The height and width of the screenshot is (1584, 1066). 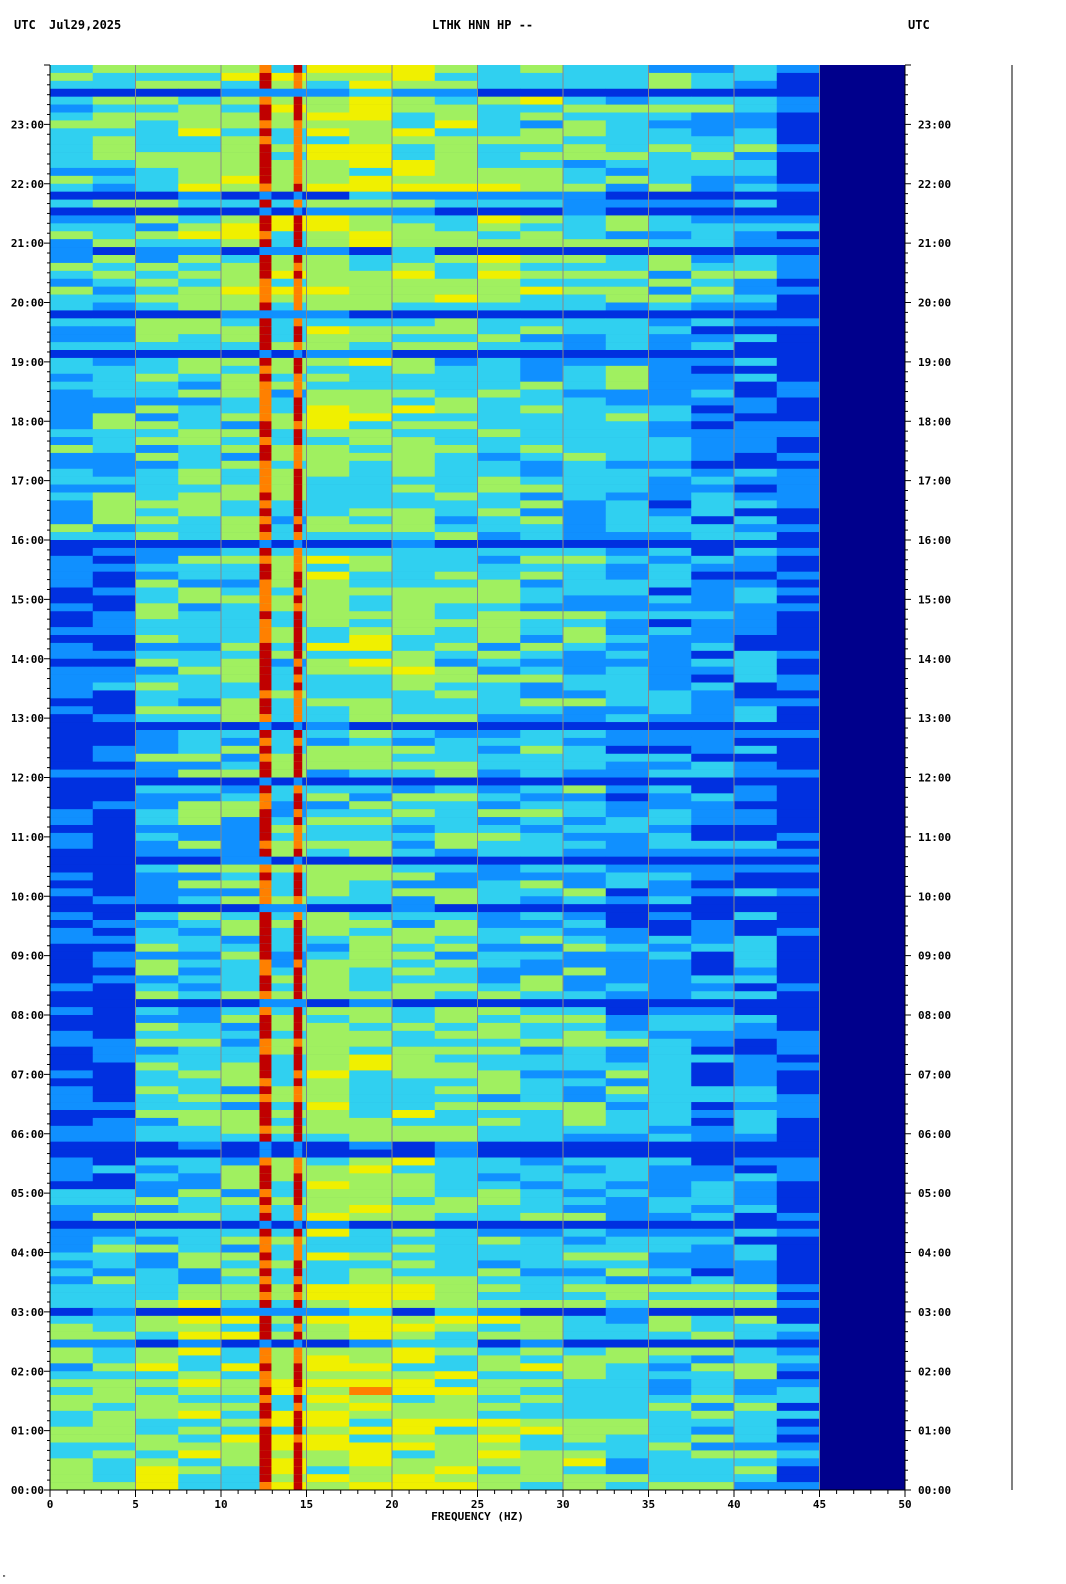 What do you see at coordinates (934, 1253) in the screenshot?
I see `y-tick-label-right: 04:00` at bounding box center [934, 1253].